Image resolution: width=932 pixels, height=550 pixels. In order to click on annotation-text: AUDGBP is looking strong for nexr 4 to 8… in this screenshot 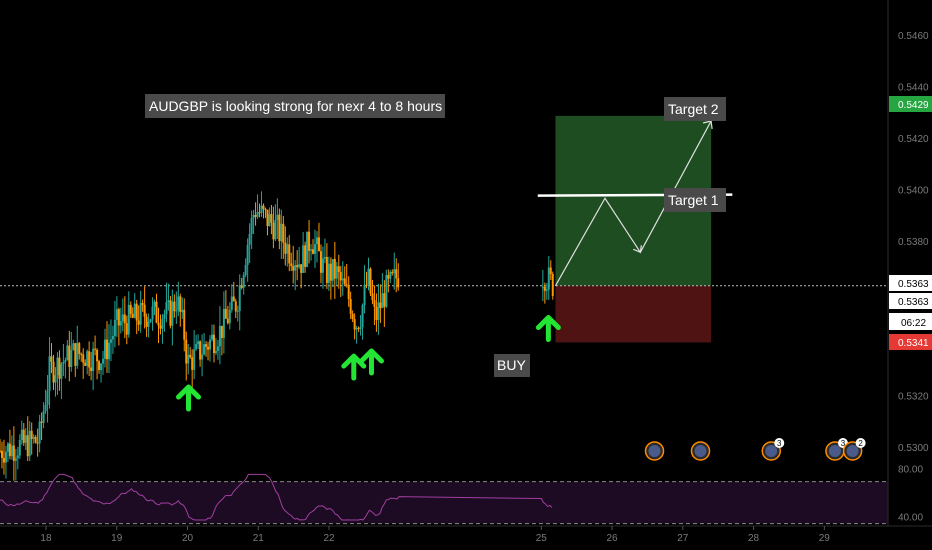, I will do `click(295, 106)`.